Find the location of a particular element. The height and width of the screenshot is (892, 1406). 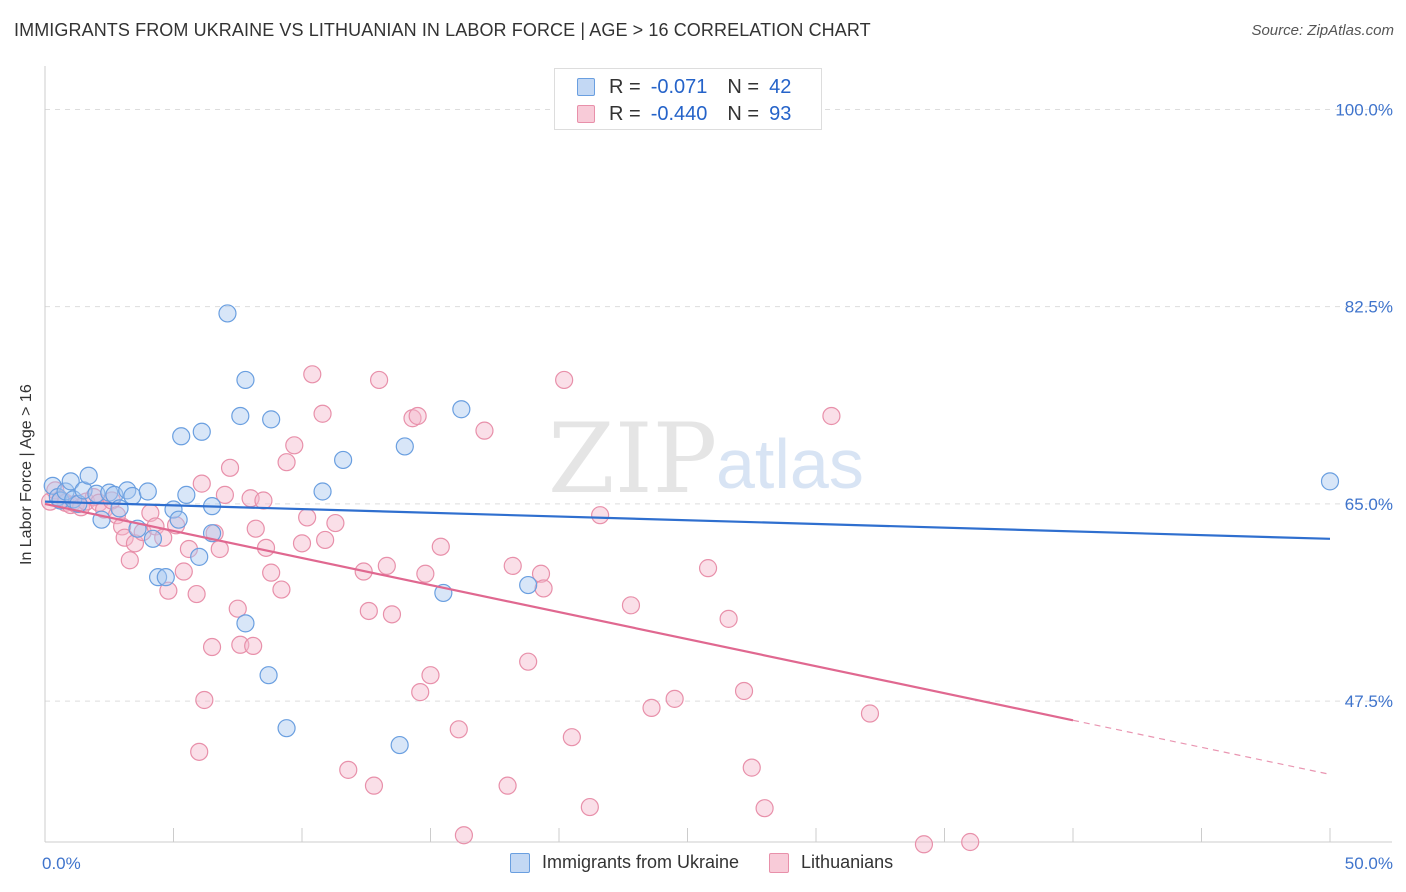

legend-label: Lithuanians is located at coordinates (847, 862).